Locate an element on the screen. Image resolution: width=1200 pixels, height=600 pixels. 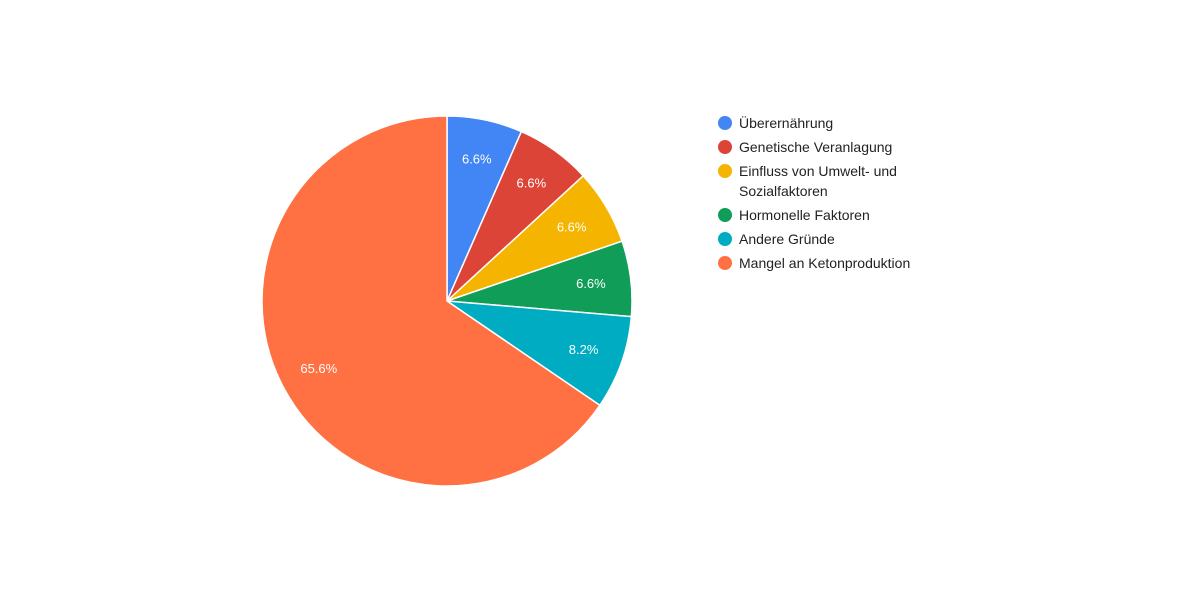
legend-item-0: Überernährung is located at coordinates (838, 123).